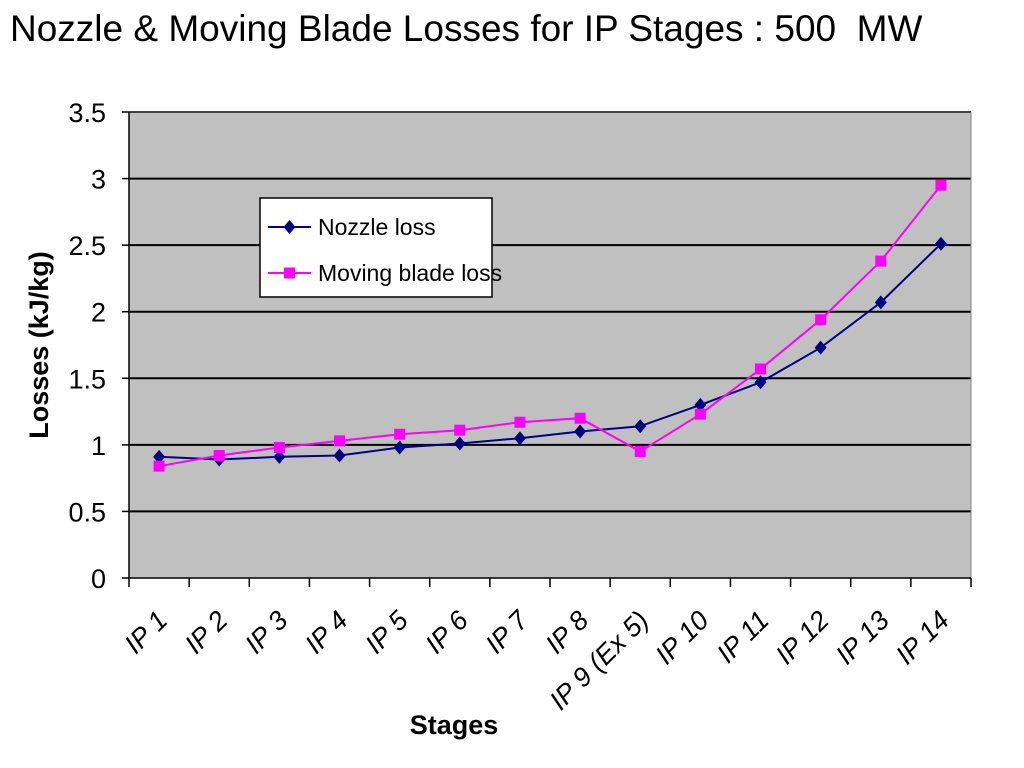  I want to click on x-tick-label: IP 4, so click(326, 632).